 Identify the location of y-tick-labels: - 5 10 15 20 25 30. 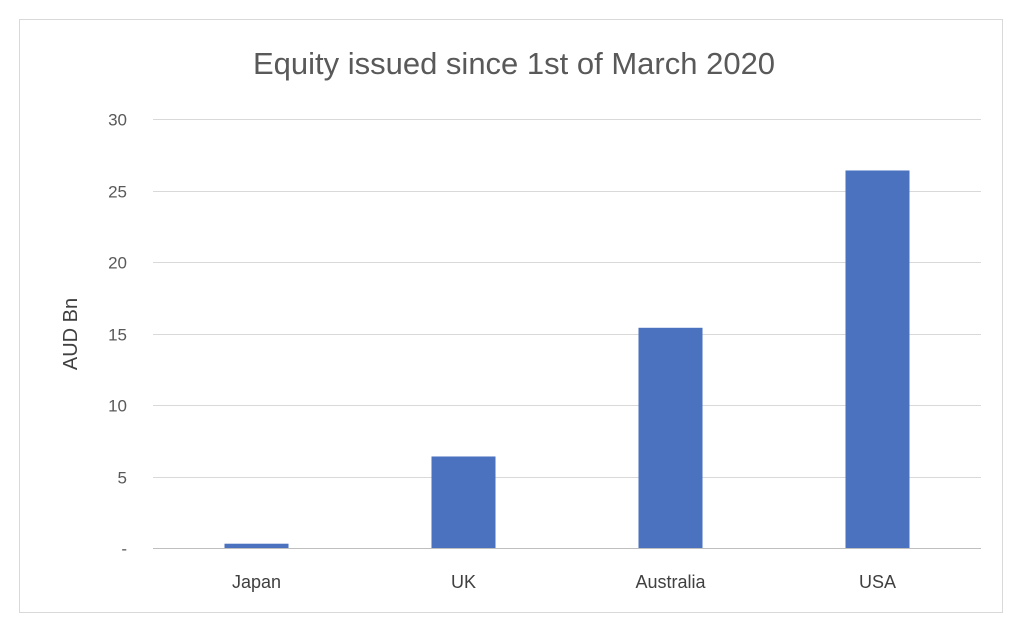
(117, 335).